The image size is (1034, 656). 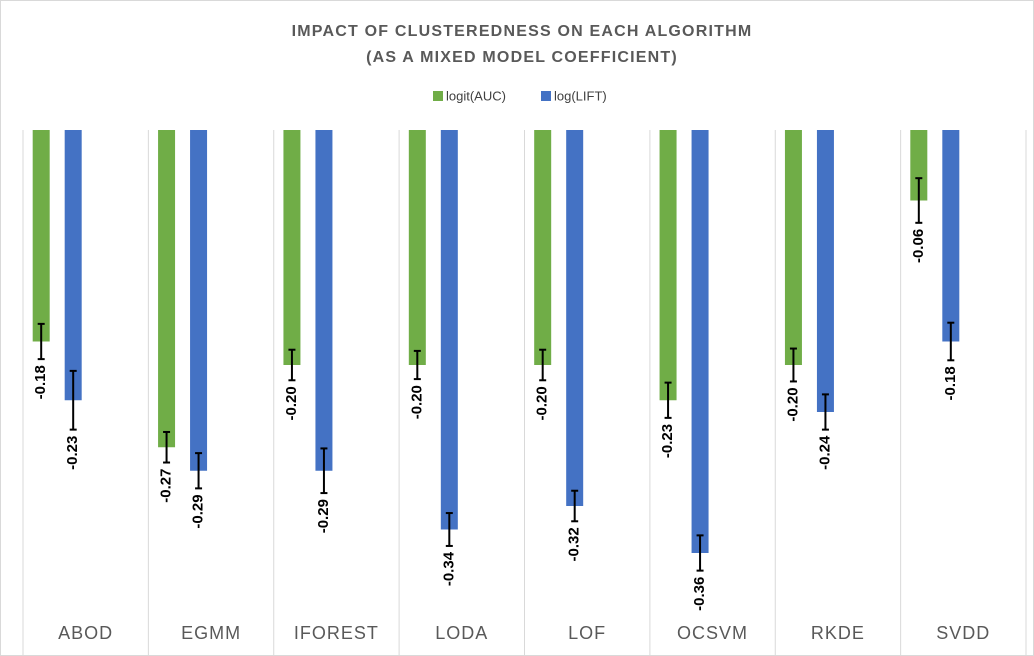 I want to click on x-tick-label: EGMM, so click(x=211, y=633).